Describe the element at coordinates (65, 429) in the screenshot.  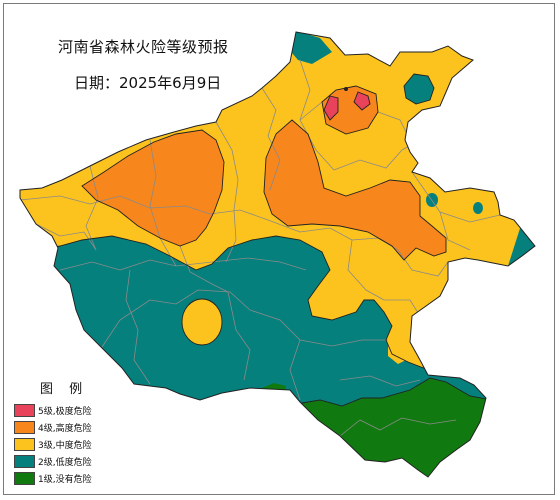
I see `legend-label-level4: 4级,高度危险` at that location.